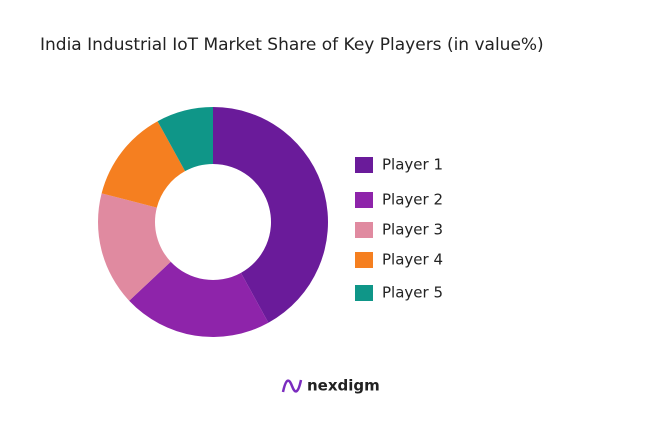  Describe the element at coordinates (292, 386) in the screenshot. I see `logo-icon` at that location.